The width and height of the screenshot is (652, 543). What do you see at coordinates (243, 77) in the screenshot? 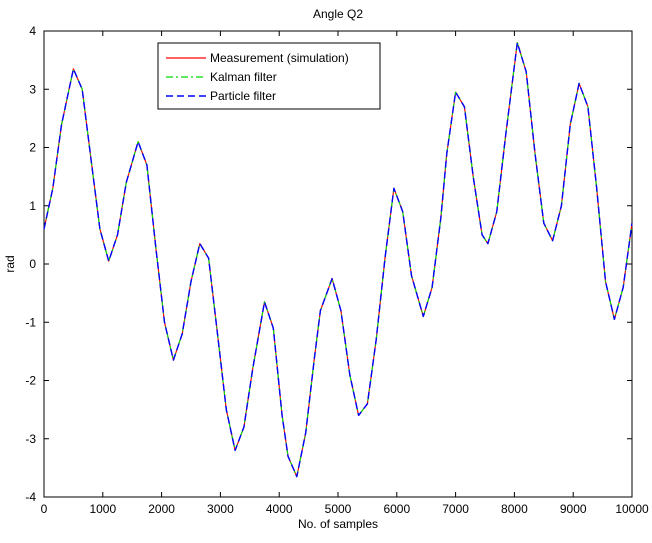
I see `legend-label-2: Kalman filter` at bounding box center [243, 77].